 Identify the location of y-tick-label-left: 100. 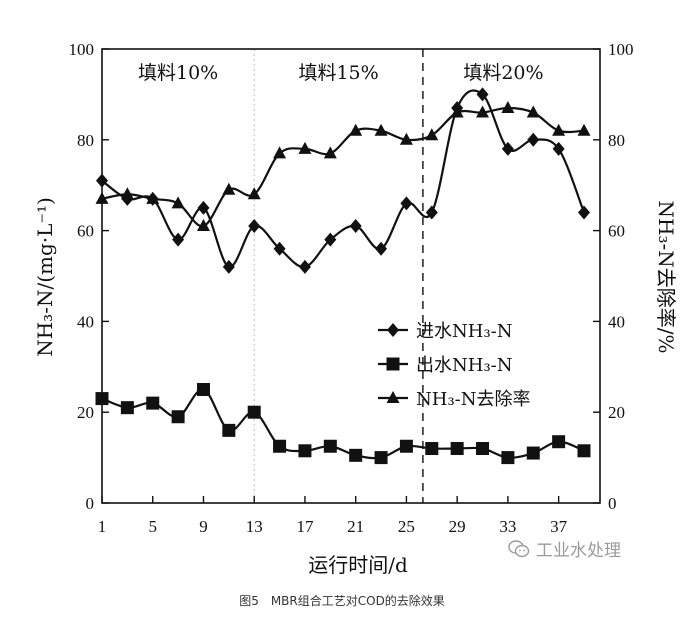
(82, 49).